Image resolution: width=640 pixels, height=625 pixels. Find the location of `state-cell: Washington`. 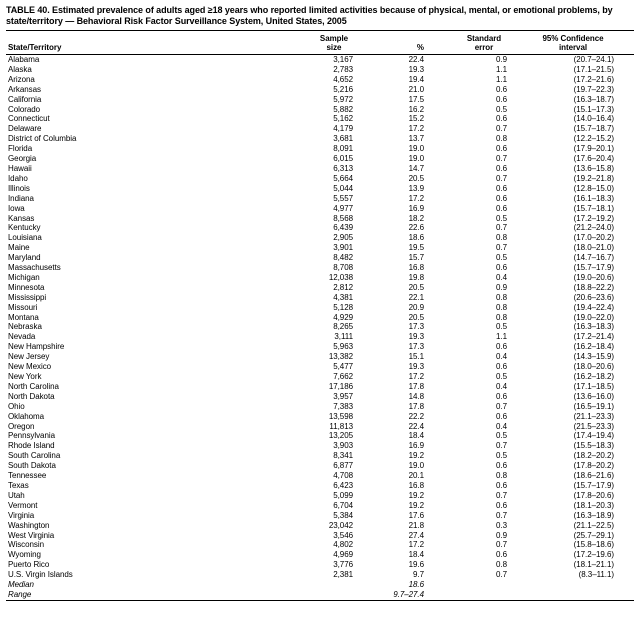

state-cell: Washington is located at coordinates (29, 525).